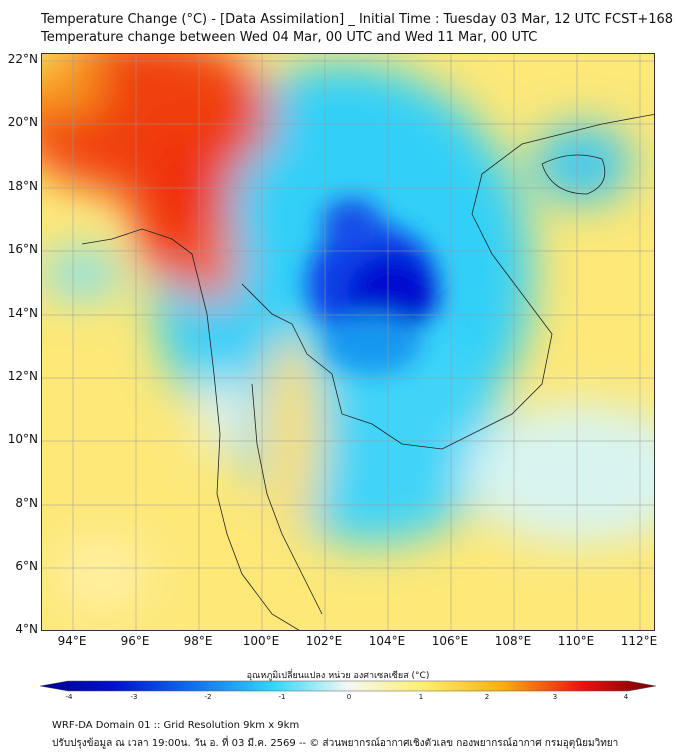 The width and height of the screenshot is (676, 756). Describe the element at coordinates (324, 641) in the screenshot. I see `lon-label: 102°E` at that location.